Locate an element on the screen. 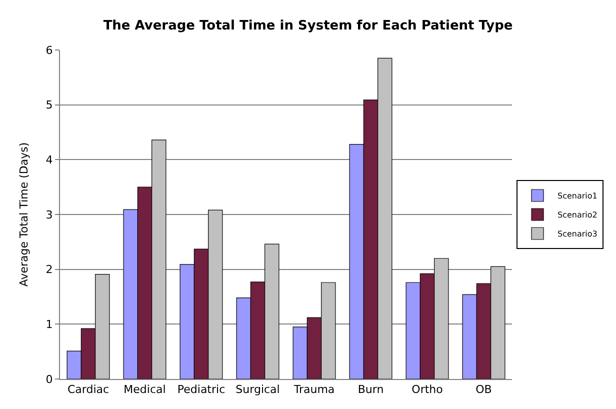 The height and width of the screenshot is (409, 616). x-tick-label: Burn is located at coordinates (371, 389).